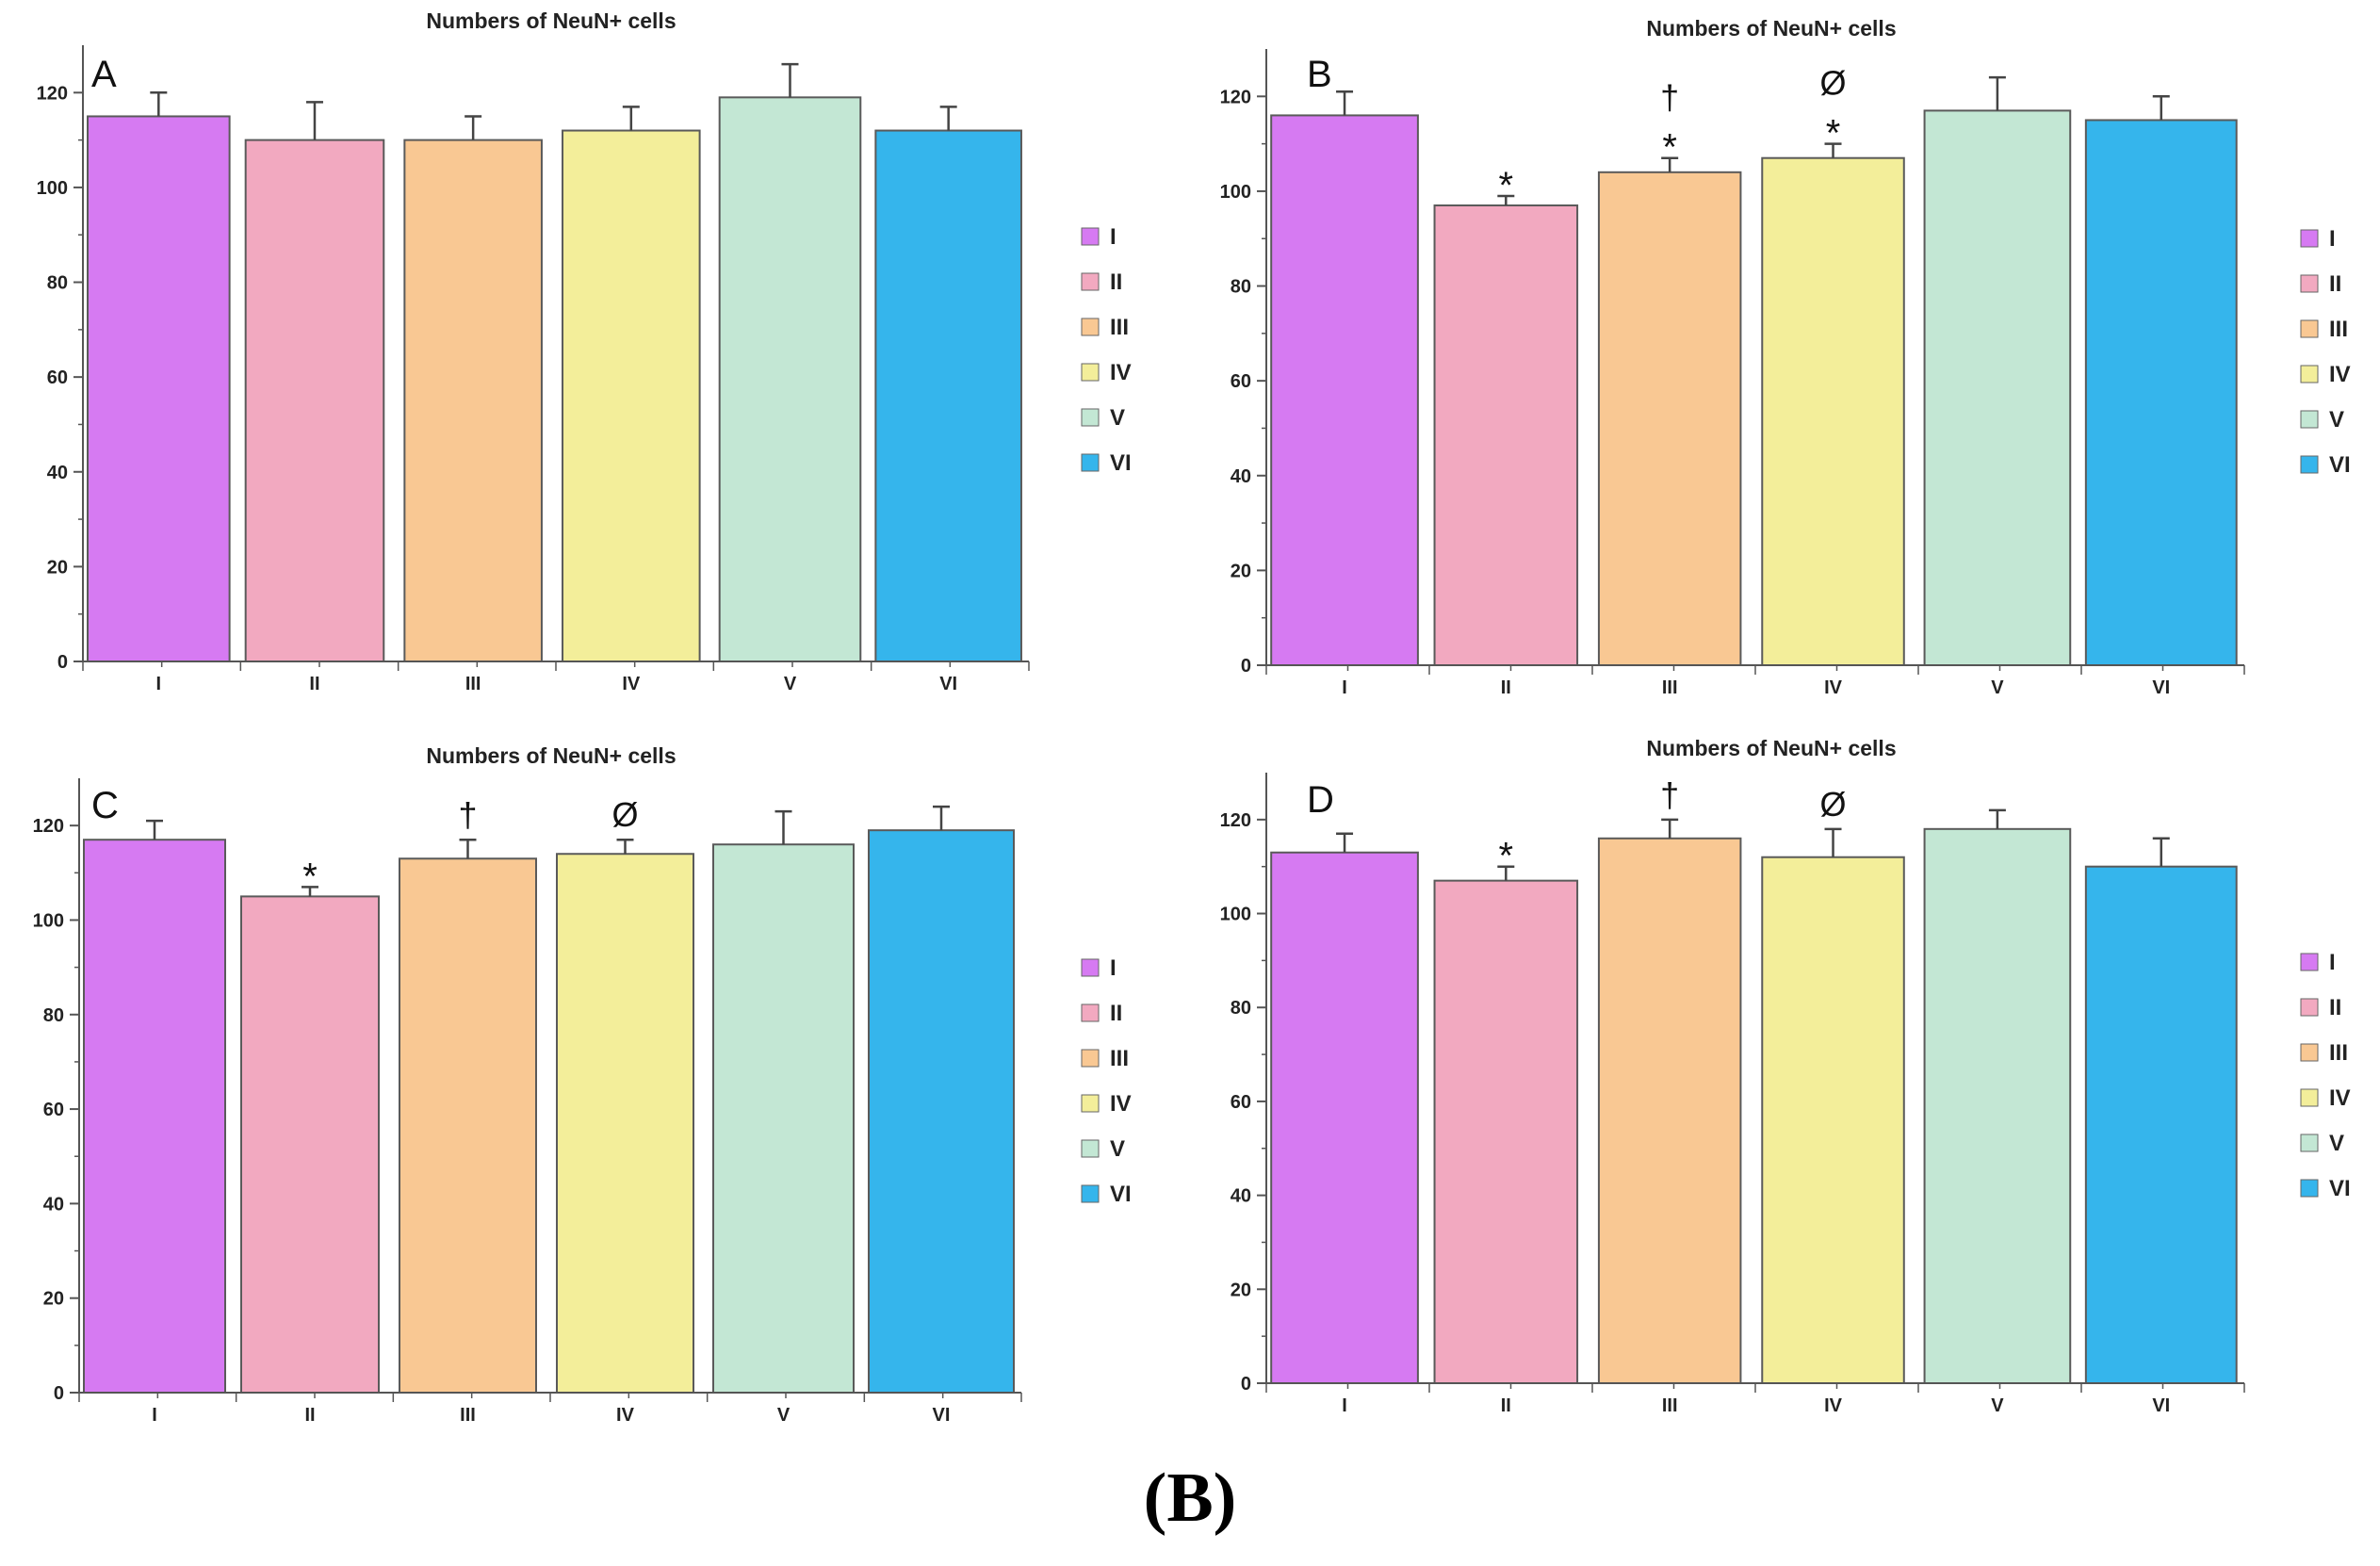  I want to click on figure-caption: (B), so click(1190, 1499).